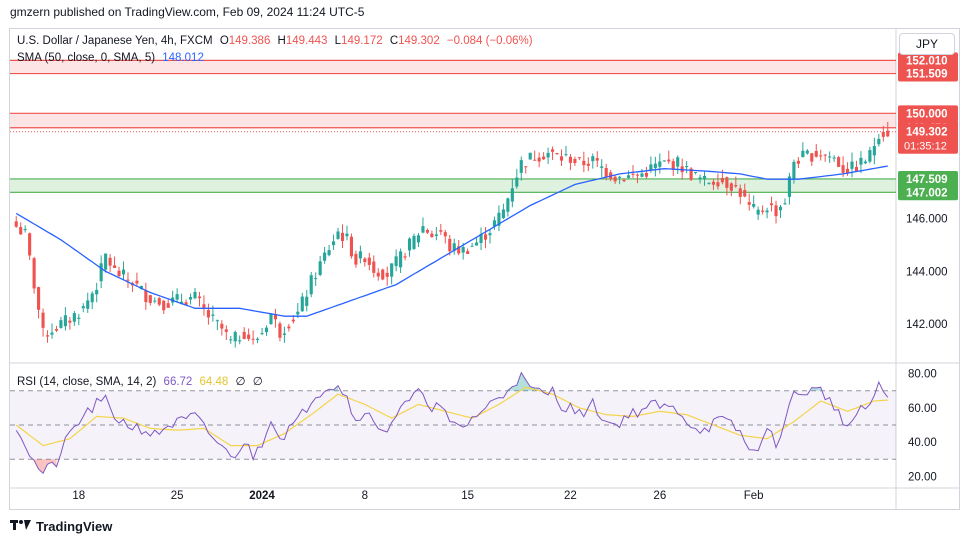 Image resolution: width=970 pixels, height=545 pixels. What do you see at coordinates (570, 496) in the screenshot?
I see `time-tick-label: 22` at bounding box center [570, 496].